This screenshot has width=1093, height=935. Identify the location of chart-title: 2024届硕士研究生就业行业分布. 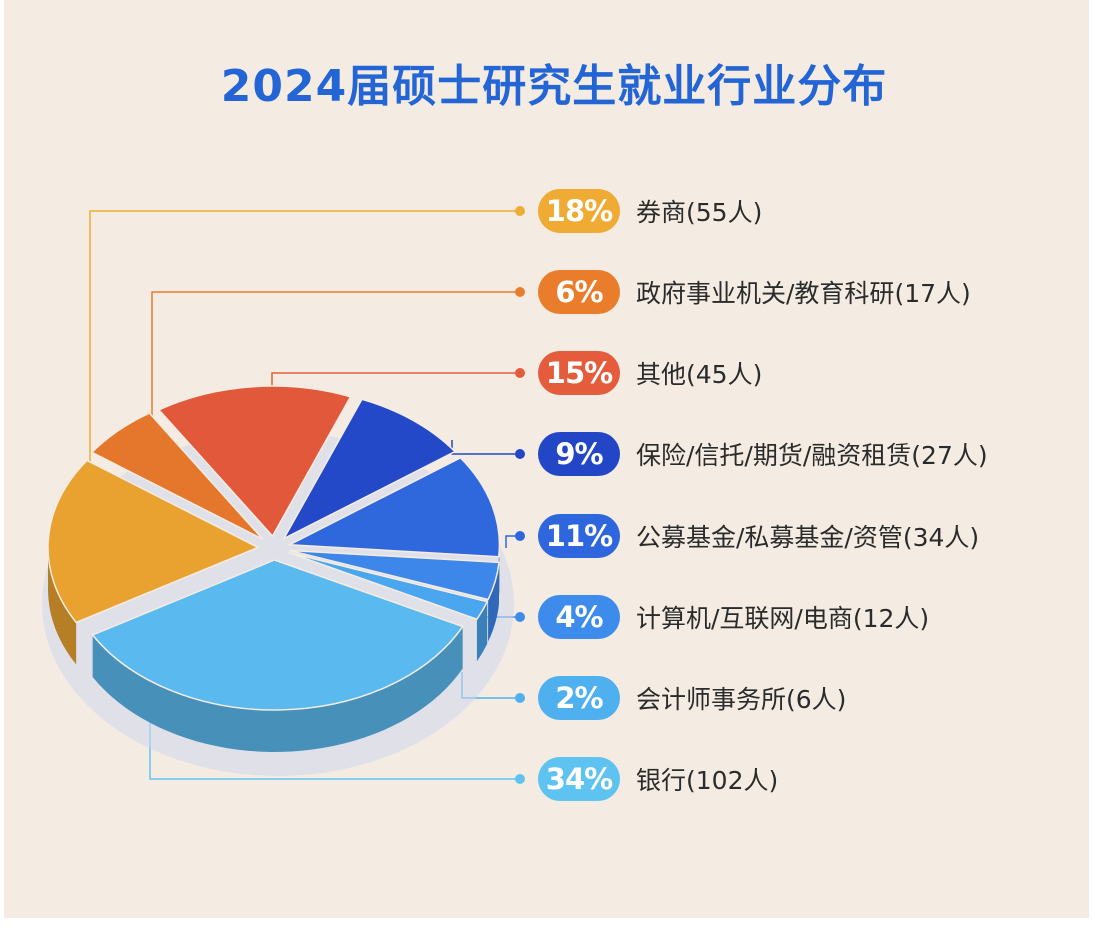
(554, 86).